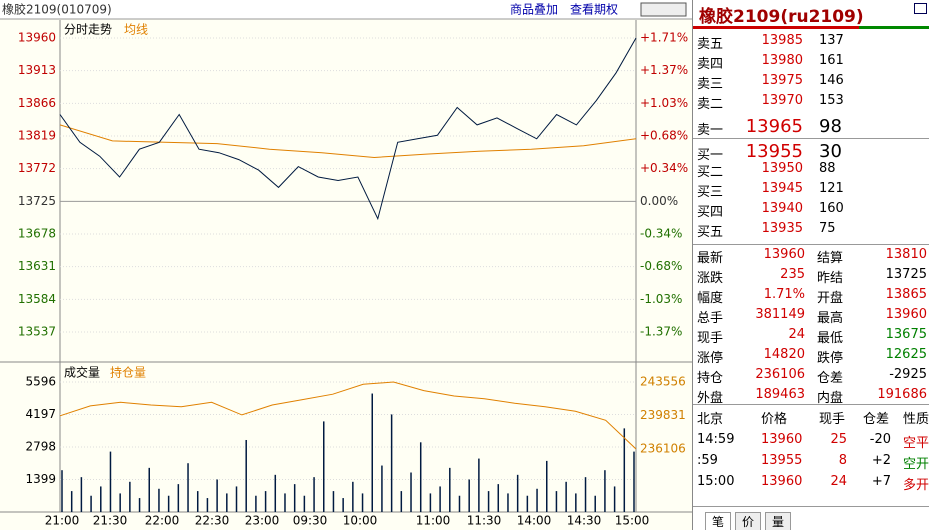  I want to click on avg-label: 均线, so click(136, 30).